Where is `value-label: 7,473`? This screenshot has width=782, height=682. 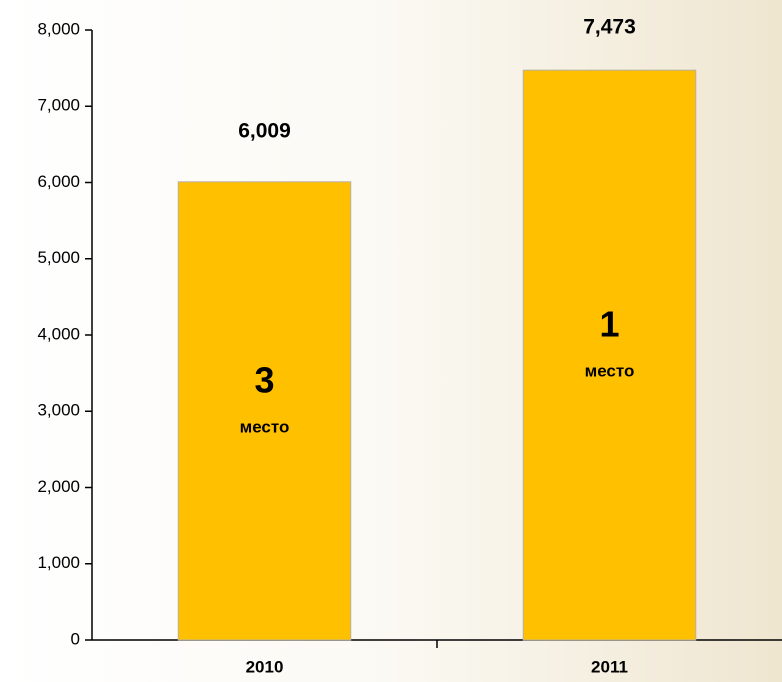 value-label: 7,473 is located at coordinates (609, 27).